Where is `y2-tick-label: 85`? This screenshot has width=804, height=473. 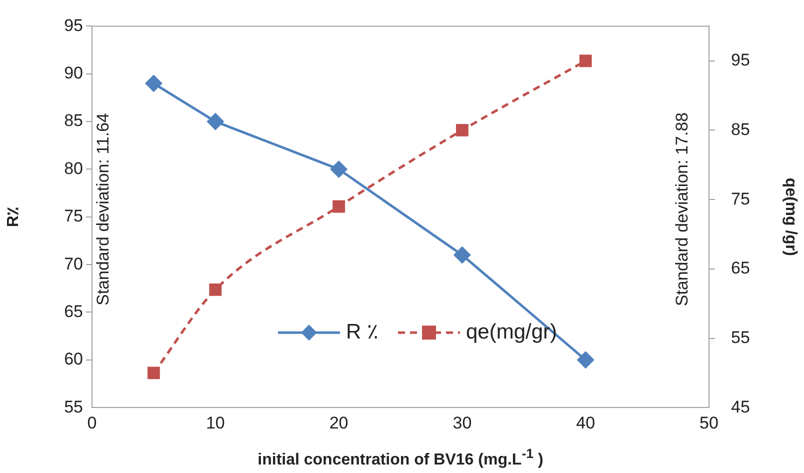
y2-tick-label: 85 is located at coordinates (740, 129).